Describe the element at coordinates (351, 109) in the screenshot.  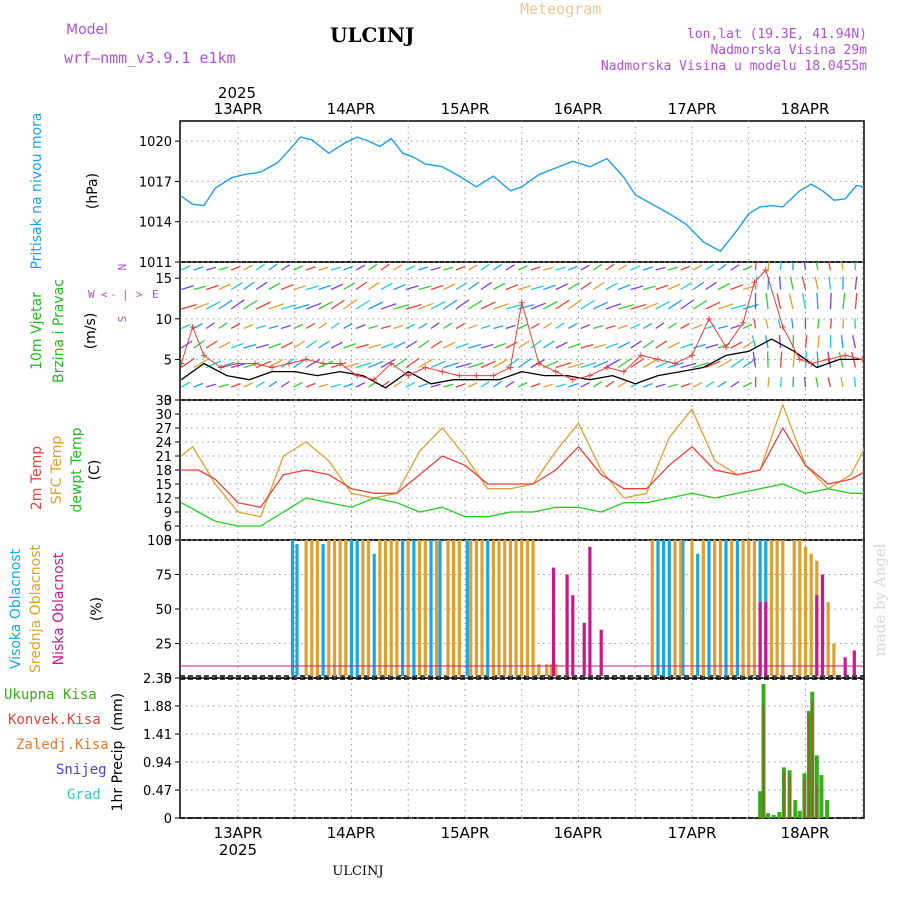
I see `top-day-label: 14APR` at that location.